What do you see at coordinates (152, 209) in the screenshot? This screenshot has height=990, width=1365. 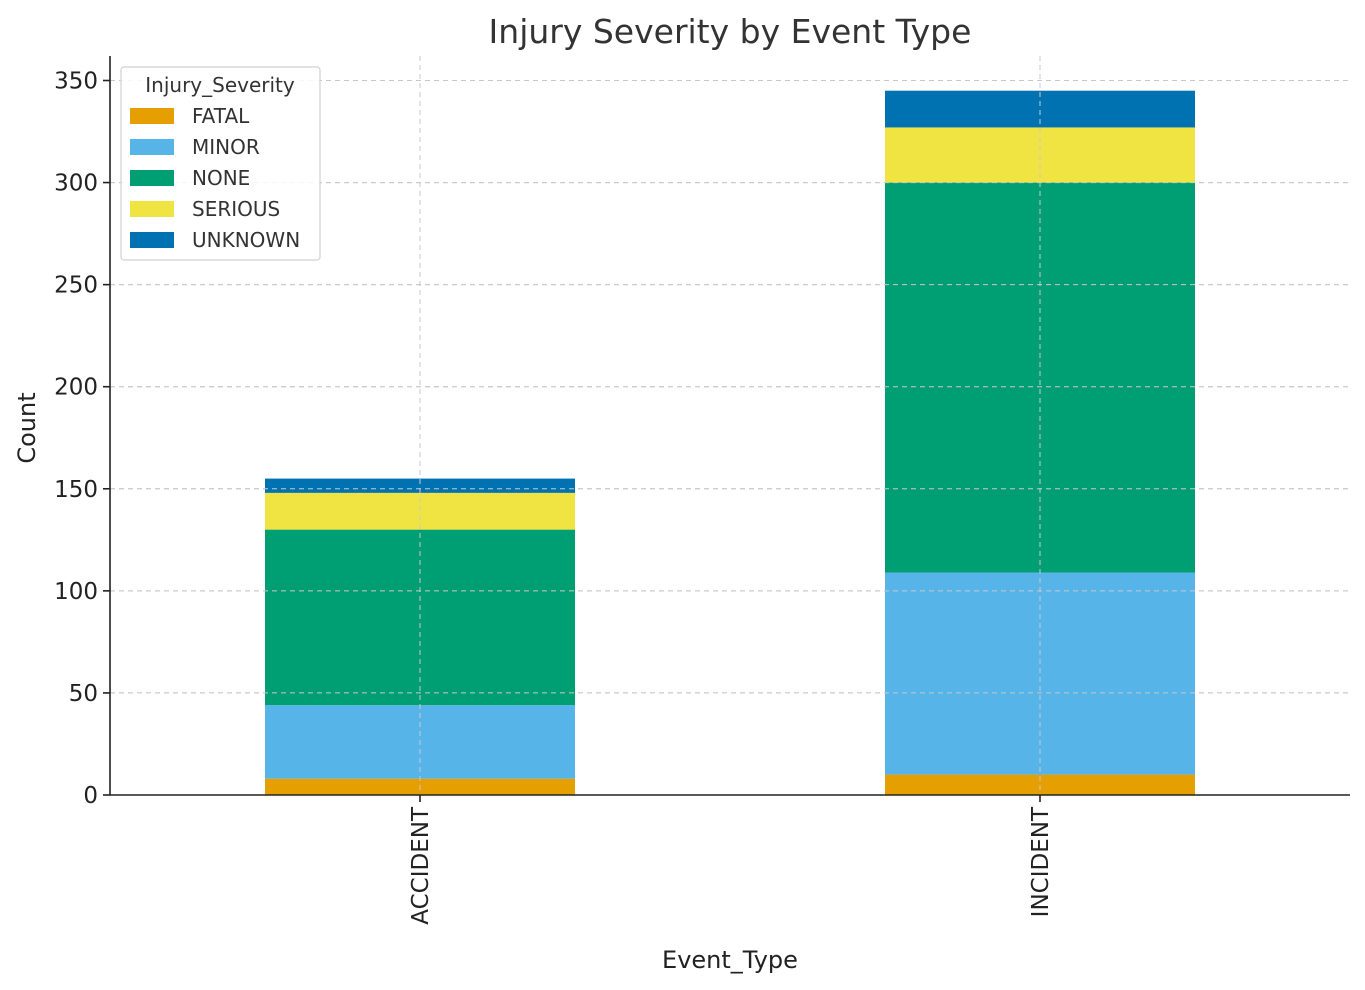 I see `legend-swatch-serious` at bounding box center [152, 209].